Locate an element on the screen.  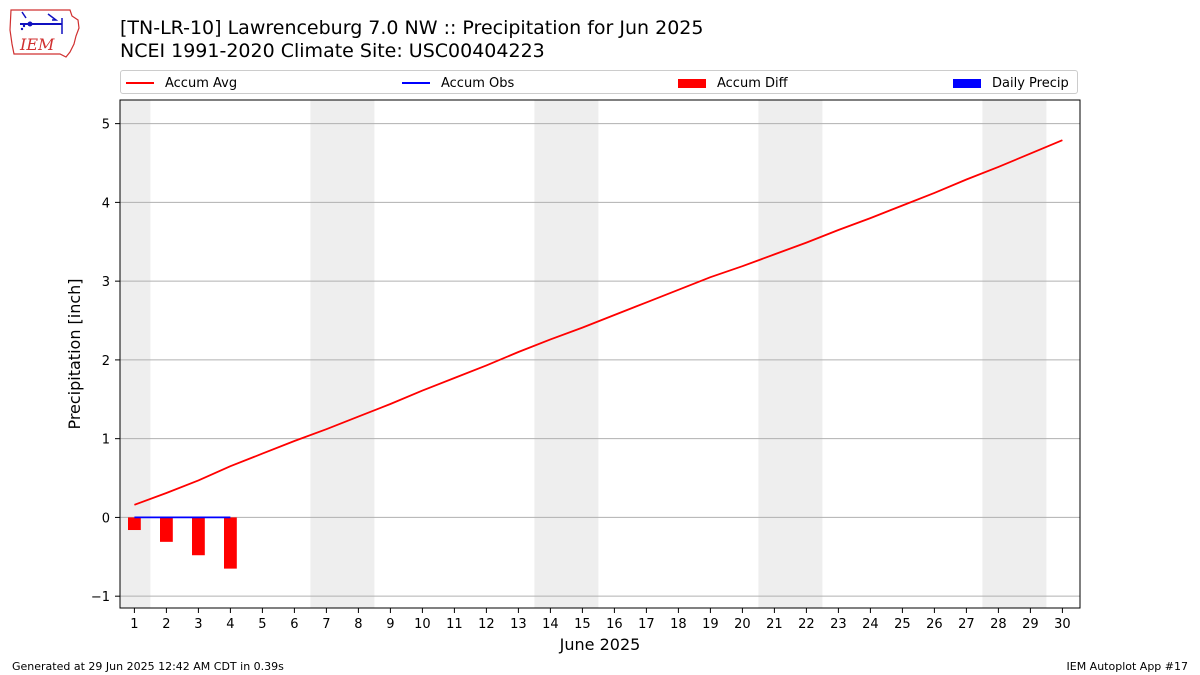
x-tick-label: 23 is located at coordinates (838, 624).